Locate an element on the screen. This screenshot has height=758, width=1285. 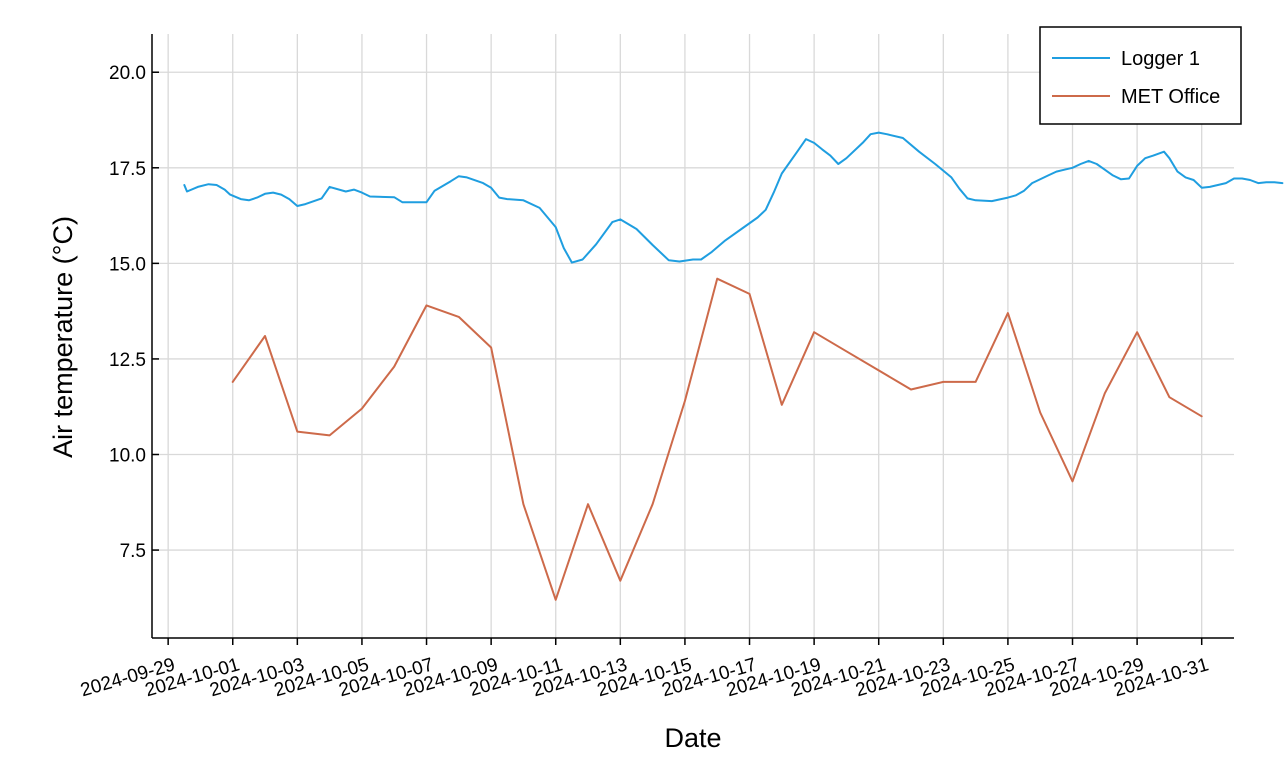
y-tick-label: 15.0 is located at coordinates (127, 264).